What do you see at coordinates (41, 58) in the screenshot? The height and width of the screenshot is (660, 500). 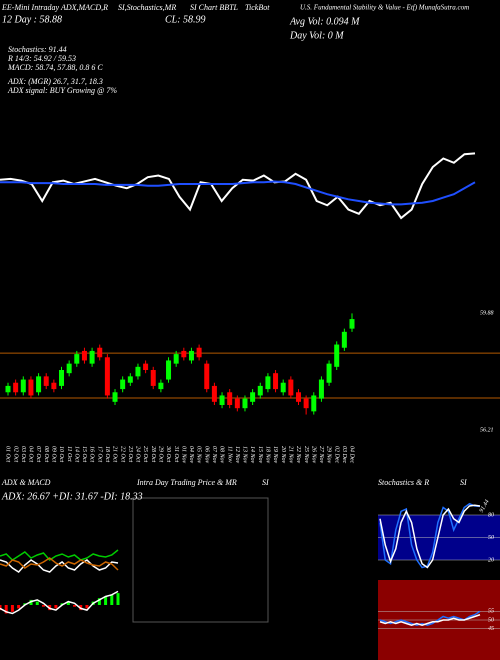 I see `rsi: R 14/3: 54.92 / 59.53` at bounding box center [41, 58].